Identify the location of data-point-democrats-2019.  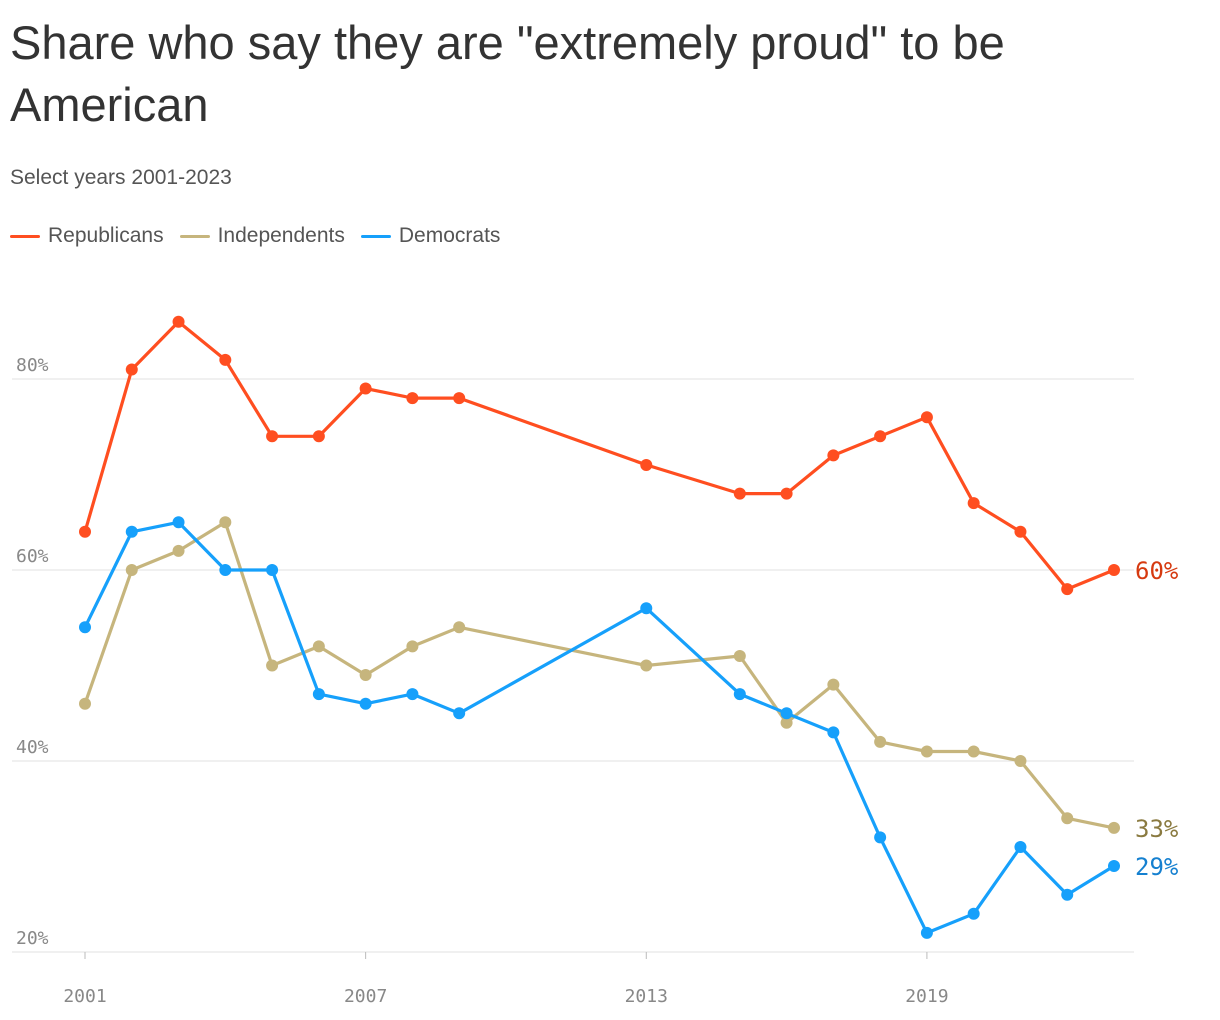
(926, 932).